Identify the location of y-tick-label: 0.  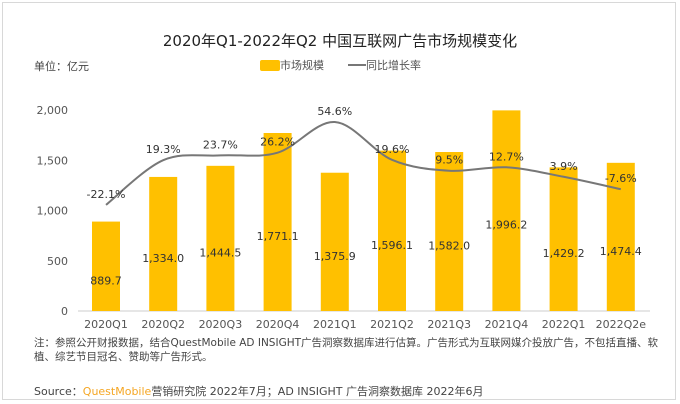
(64, 311).